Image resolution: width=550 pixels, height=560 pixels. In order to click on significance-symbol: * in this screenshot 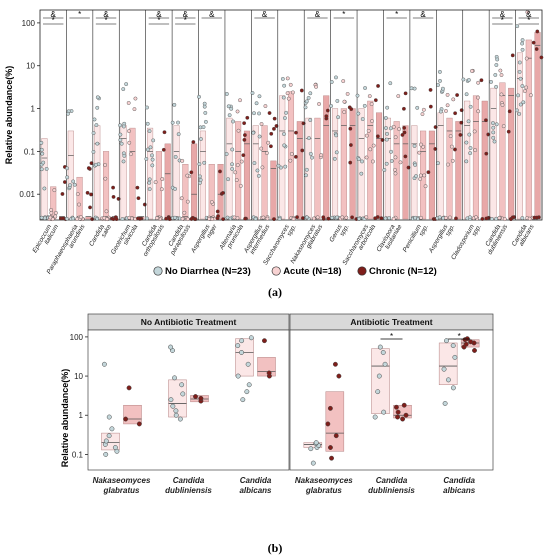, I will do `click(185, 20)`.